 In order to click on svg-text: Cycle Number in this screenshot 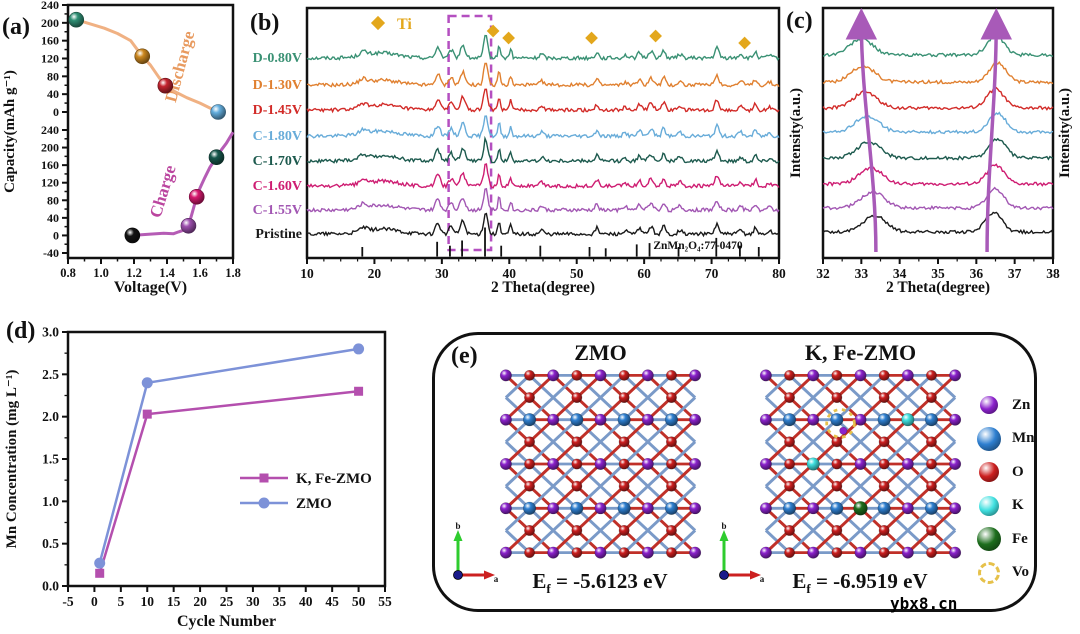, I will do `click(226, 621)`.